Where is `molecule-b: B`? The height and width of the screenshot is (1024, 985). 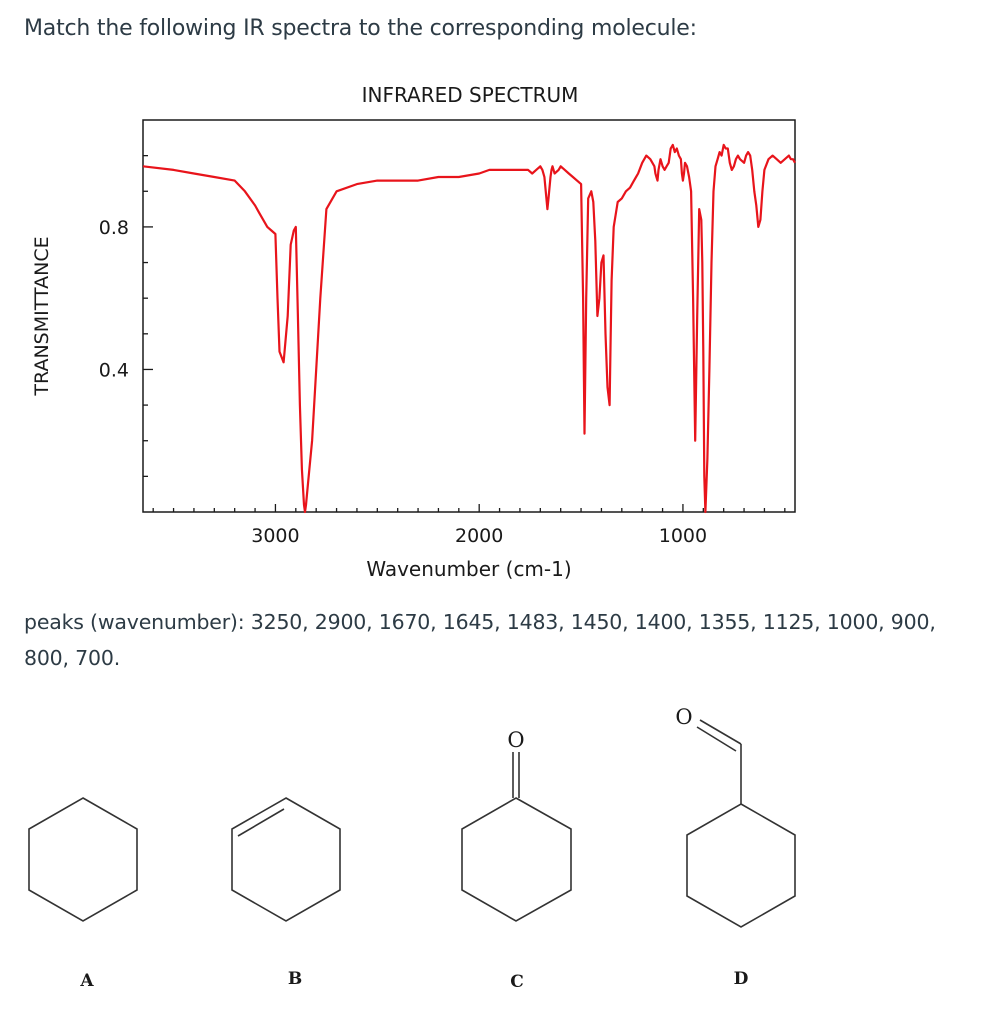 molecule-b: B is located at coordinates (286, 893).